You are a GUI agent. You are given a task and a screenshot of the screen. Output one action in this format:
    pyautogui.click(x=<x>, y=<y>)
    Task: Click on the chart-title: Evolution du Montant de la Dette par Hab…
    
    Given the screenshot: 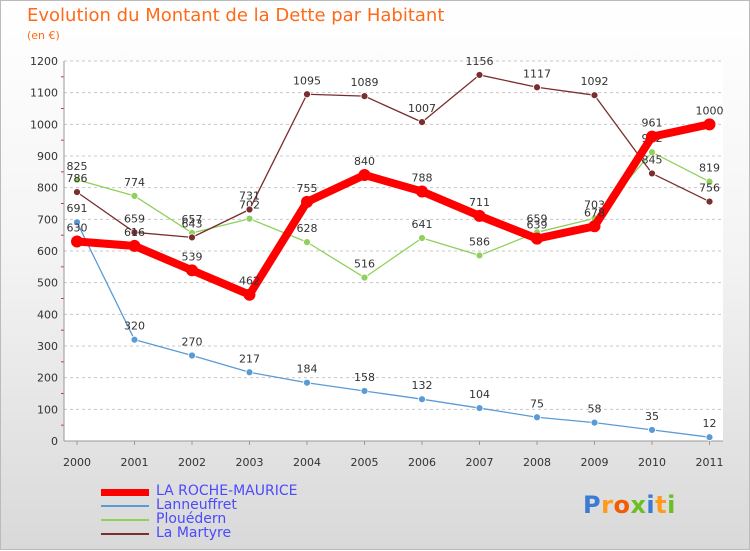 What is the action you would take?
    pyautogui.click(x=236, y=15)
    